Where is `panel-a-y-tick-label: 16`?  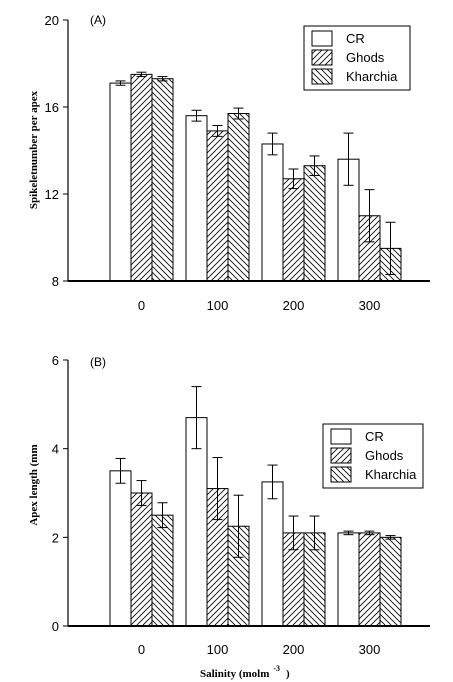
panel-a-y-tick-label: 16 is located at coordinates (52, 107).